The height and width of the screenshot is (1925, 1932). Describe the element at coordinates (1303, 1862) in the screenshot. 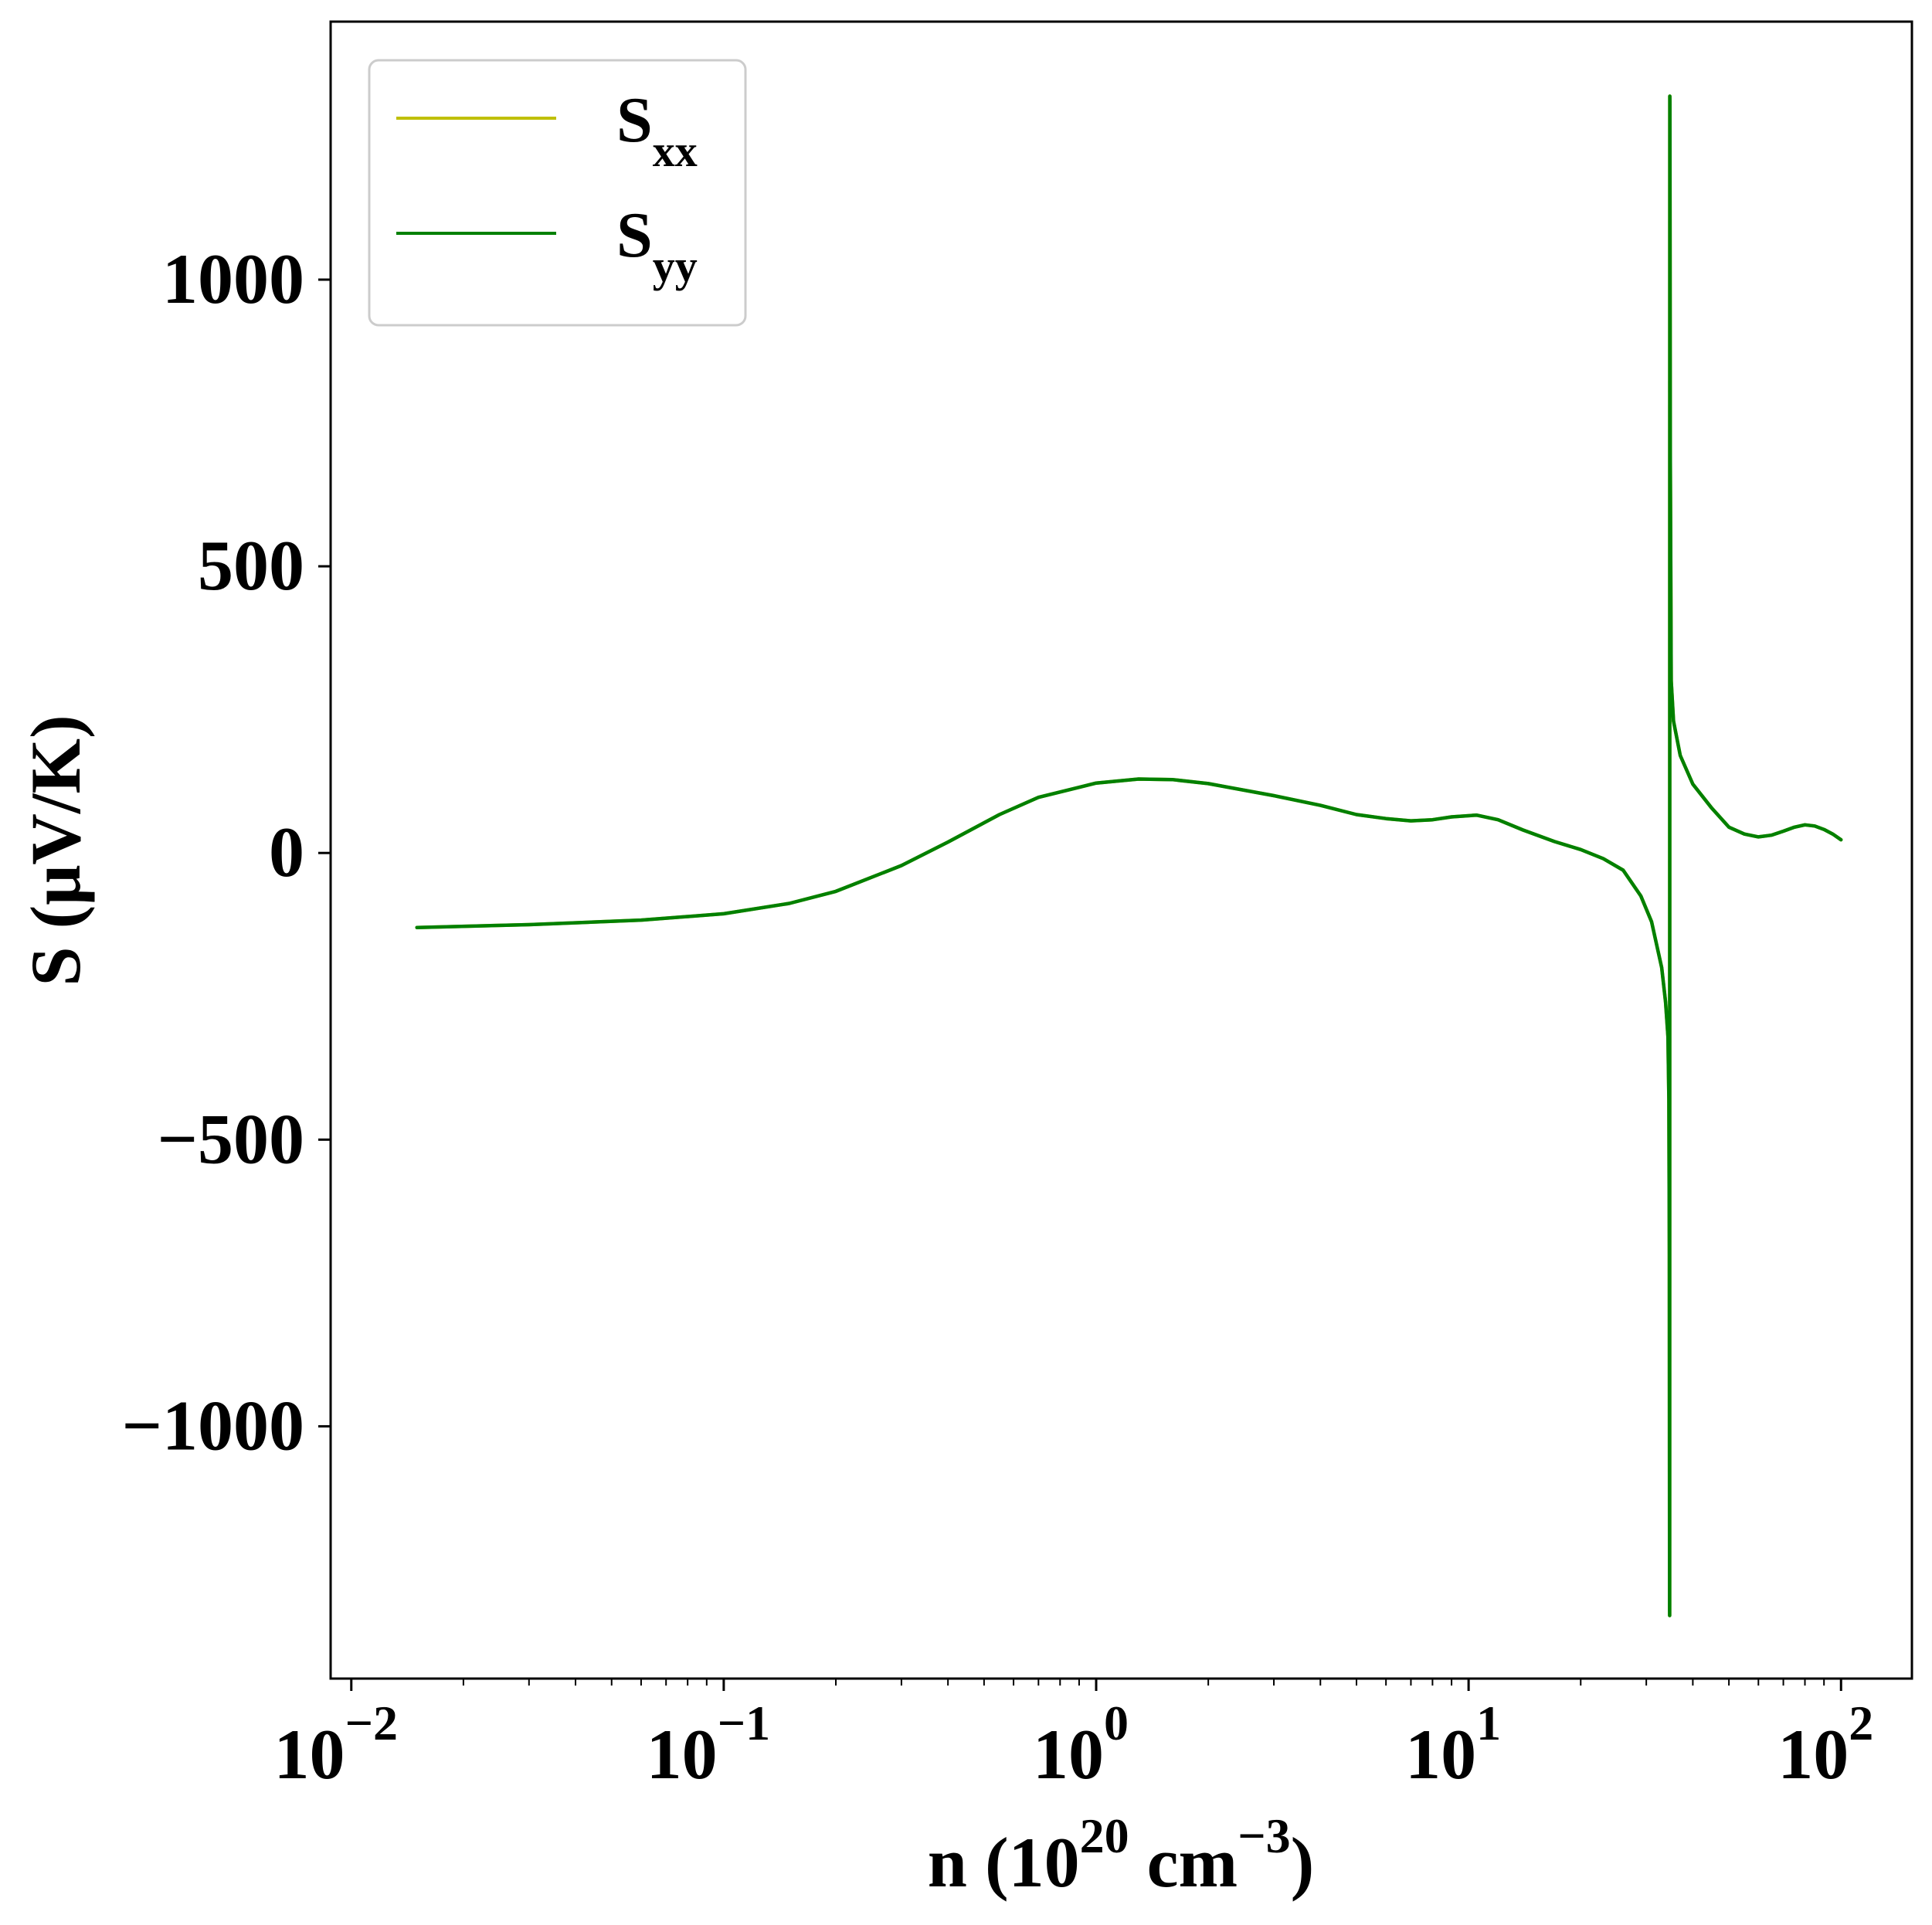

I see `x-axis-label-suffix: )` at that location.